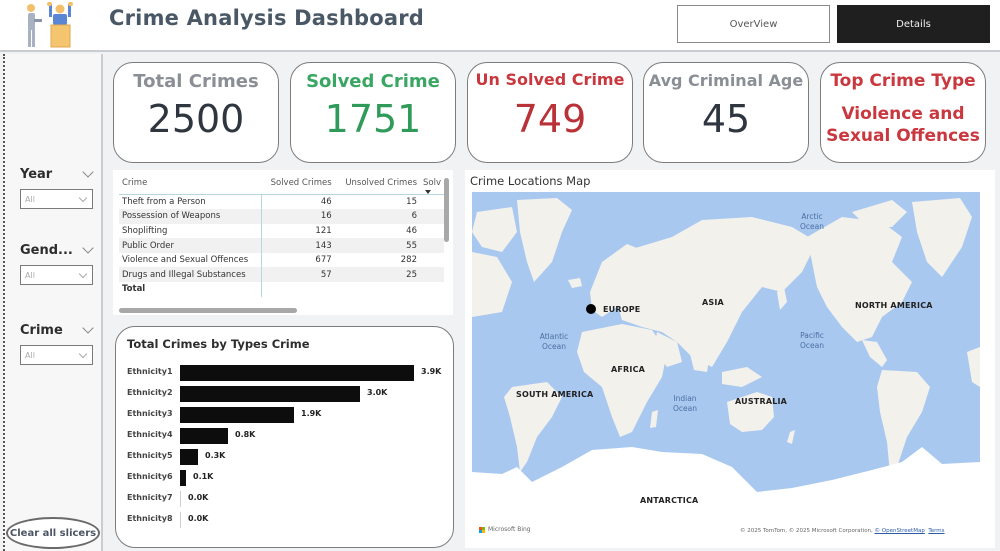 This screenshot has height=551, width=1000. What do you see at coordinates (550, 112) in the screenshot?
I see `kpi-unsolved-crime: Un Solved Crime 749` at bounding box center [550, 112].